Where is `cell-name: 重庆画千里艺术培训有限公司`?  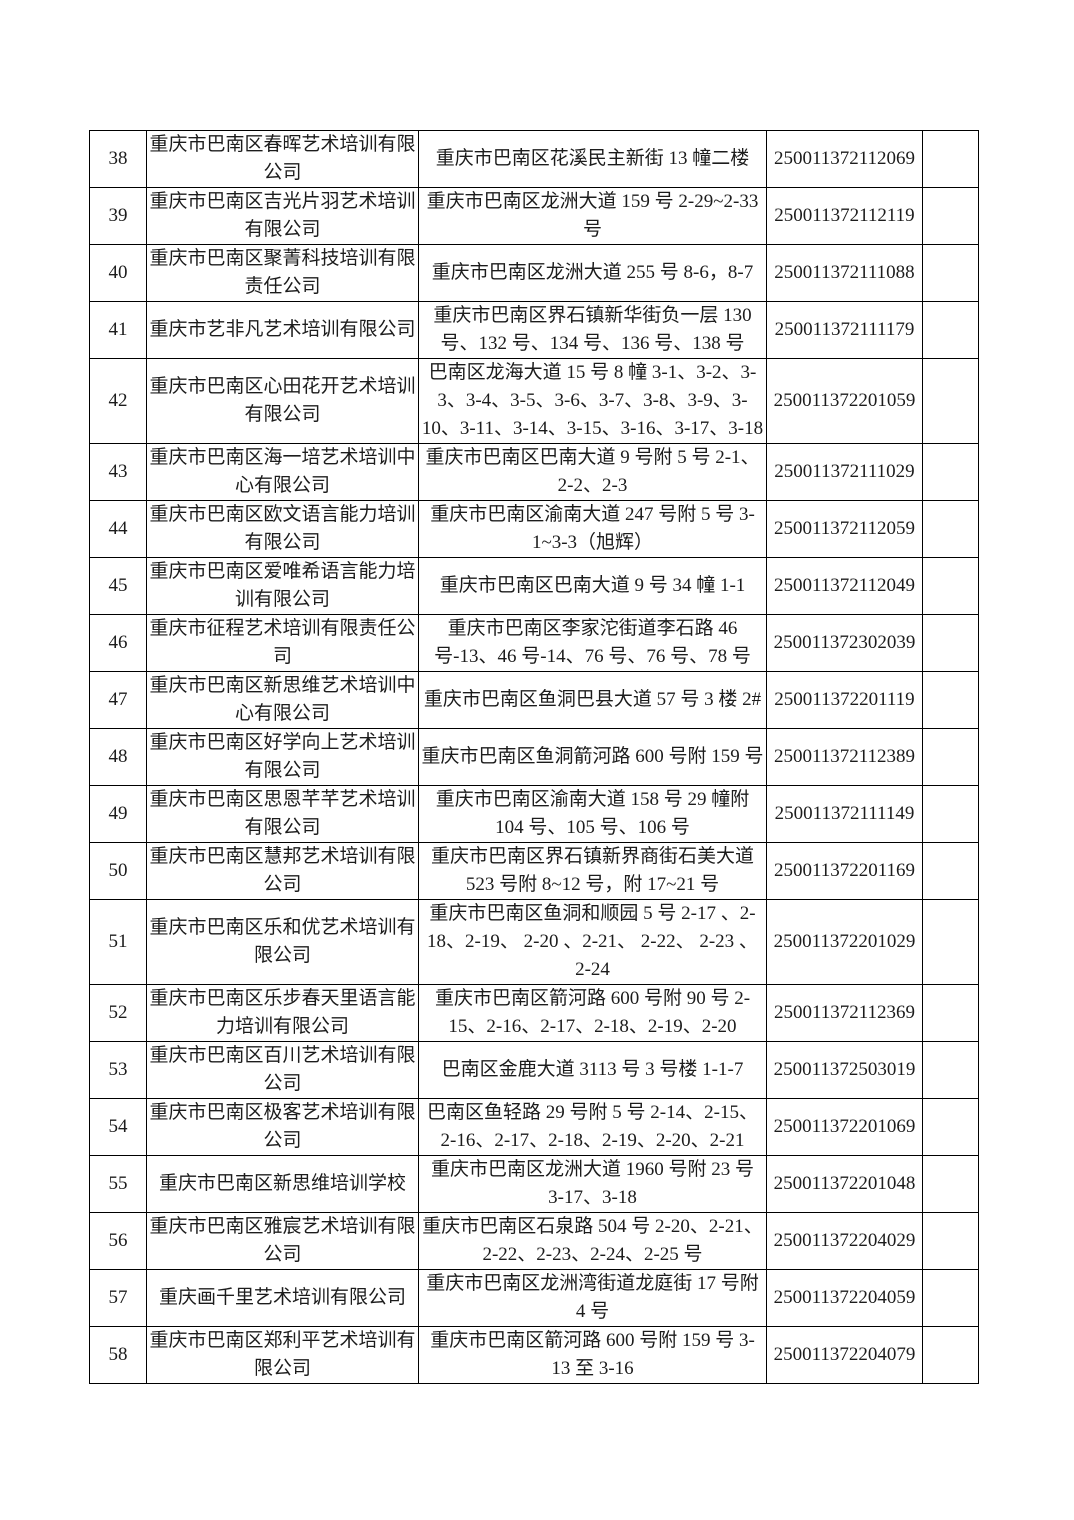
cell-name: 重庆画千里艺术培训有限公司 is located at coordinates (282, 1298).